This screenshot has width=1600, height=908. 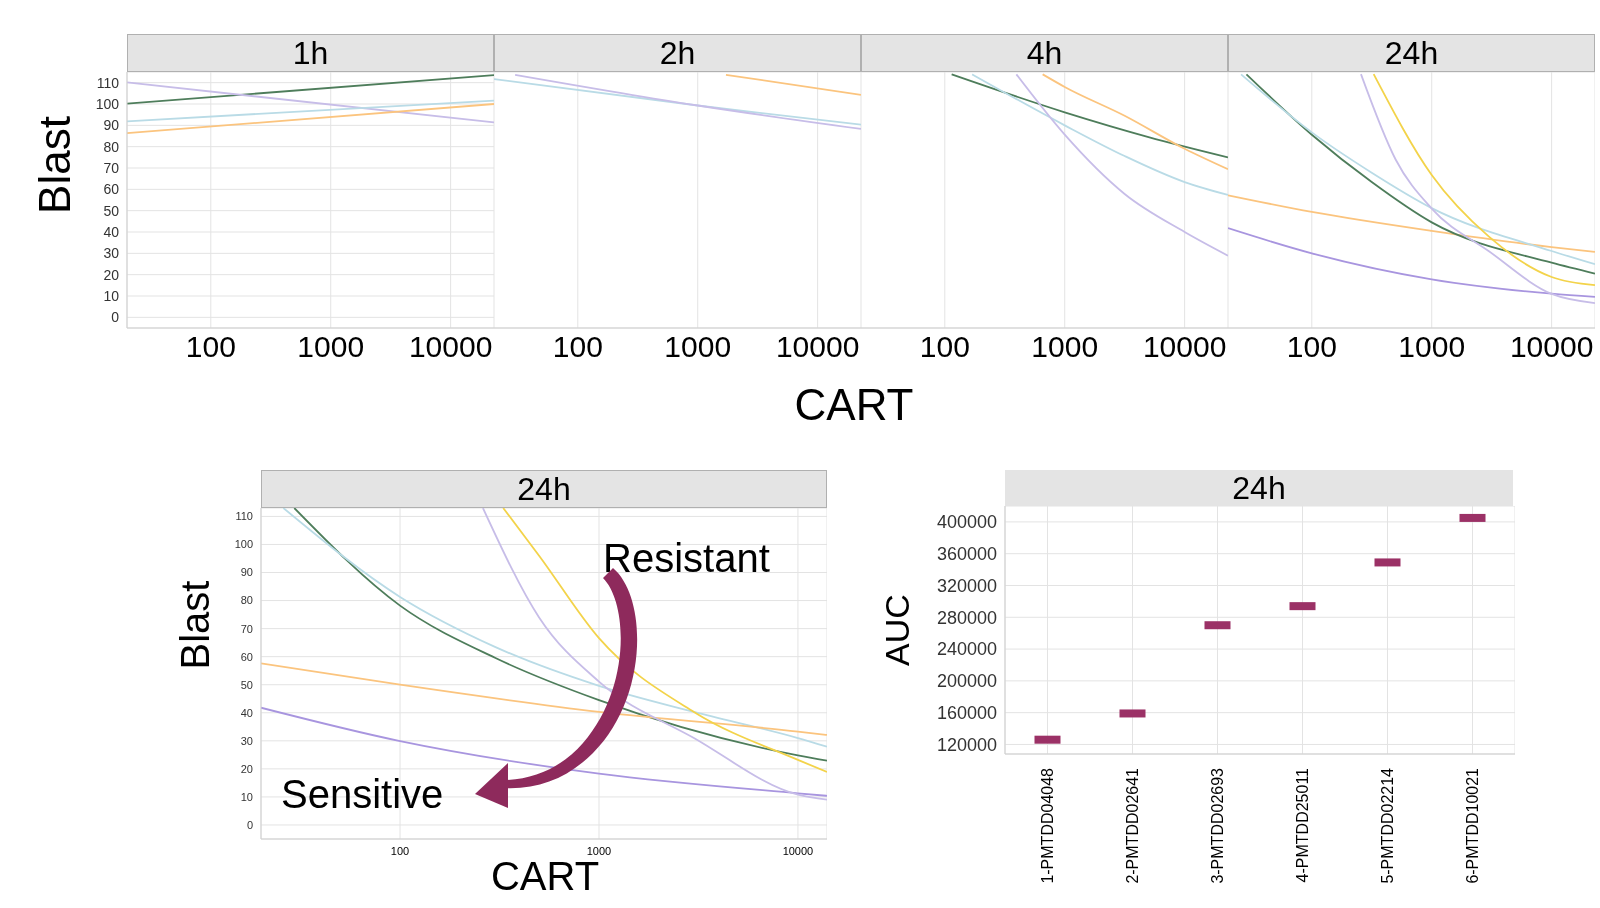 What do you see at coordinates (897, 630) in the screenshot?
I see `y-axis-title: AUC` at bounding box center [897, 630].